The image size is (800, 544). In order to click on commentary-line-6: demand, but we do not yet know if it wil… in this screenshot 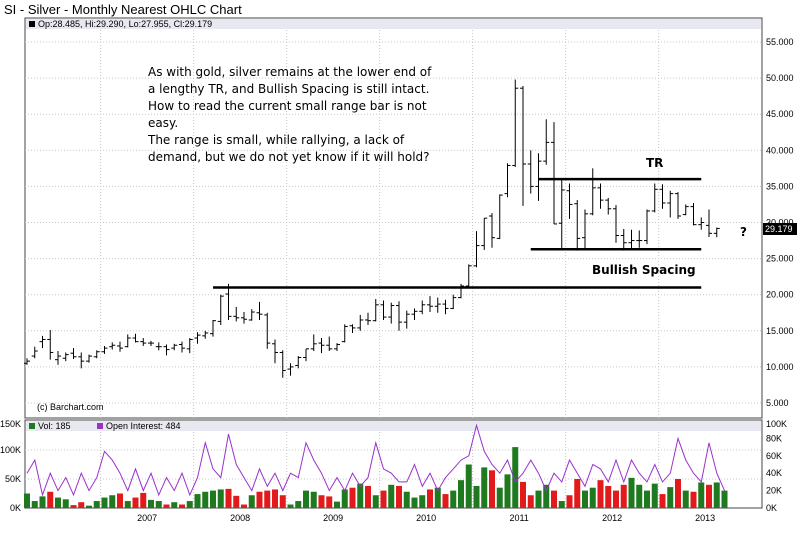, I will do `click(289, 157)`.